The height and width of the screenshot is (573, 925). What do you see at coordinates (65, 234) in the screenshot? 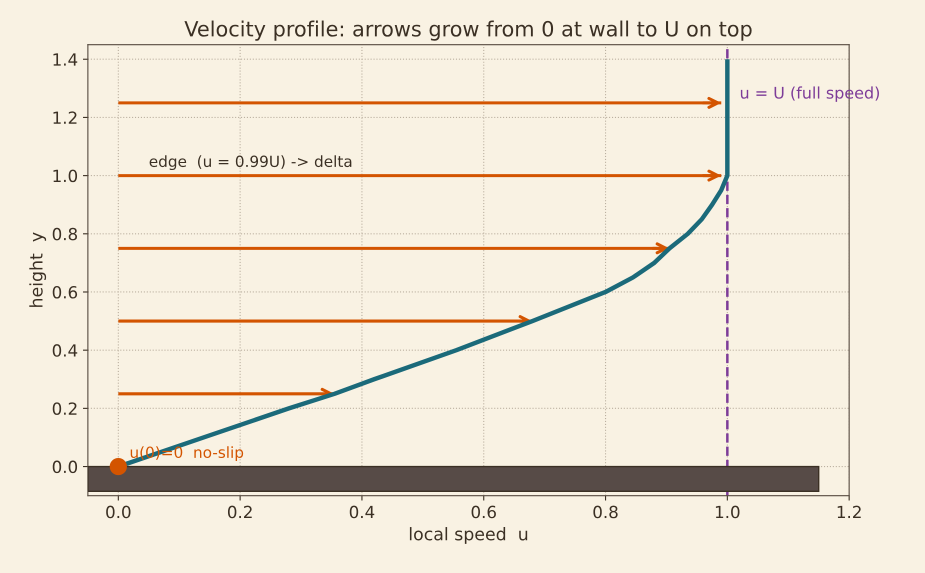
I see `y-tick-label: 0.8` at bounding box center [65, 234].